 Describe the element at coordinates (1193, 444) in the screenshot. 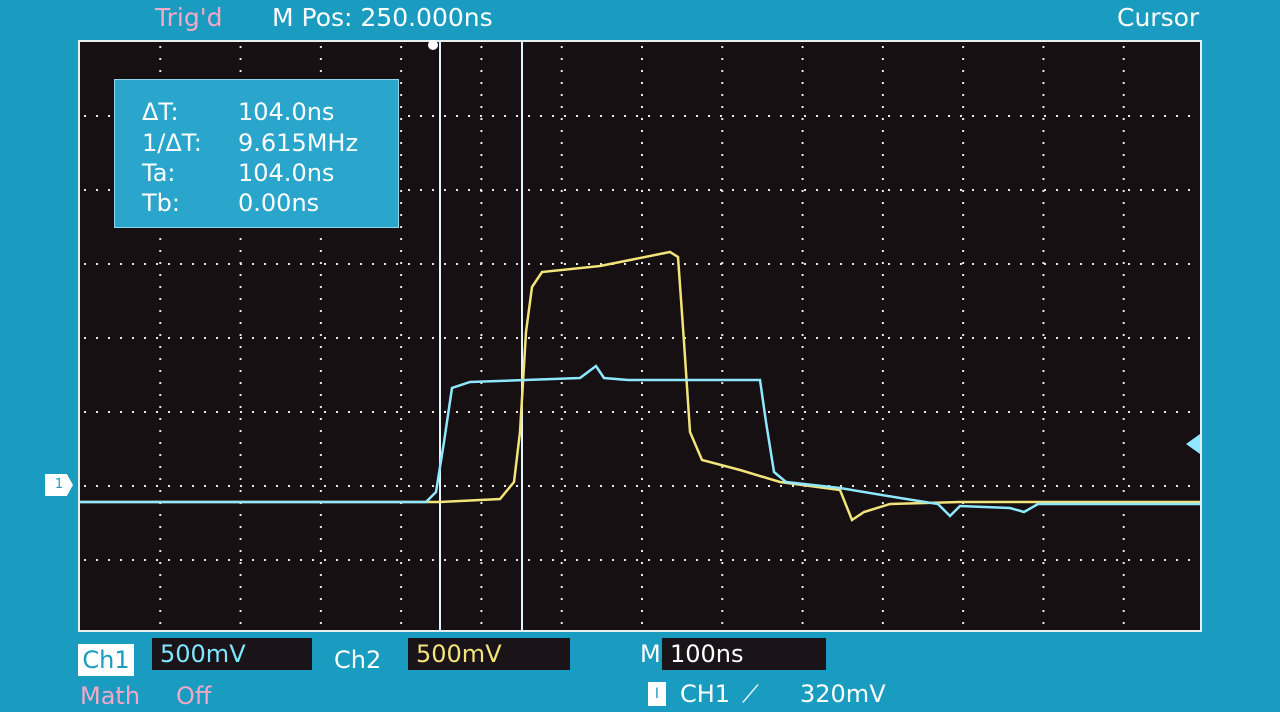

I see `trigger-level-arrow-icon` at that location.